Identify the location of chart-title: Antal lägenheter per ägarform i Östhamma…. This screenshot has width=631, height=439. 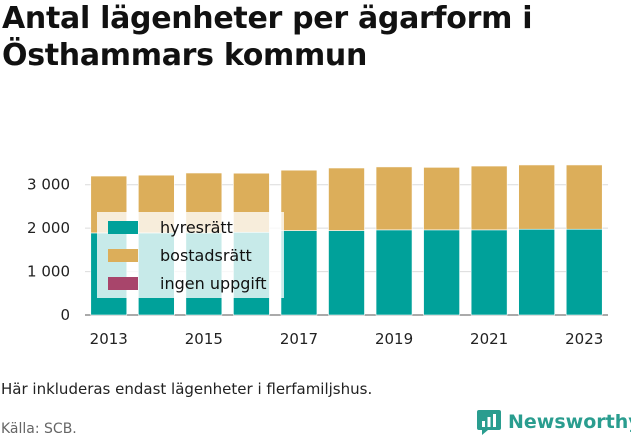
(267, 37).